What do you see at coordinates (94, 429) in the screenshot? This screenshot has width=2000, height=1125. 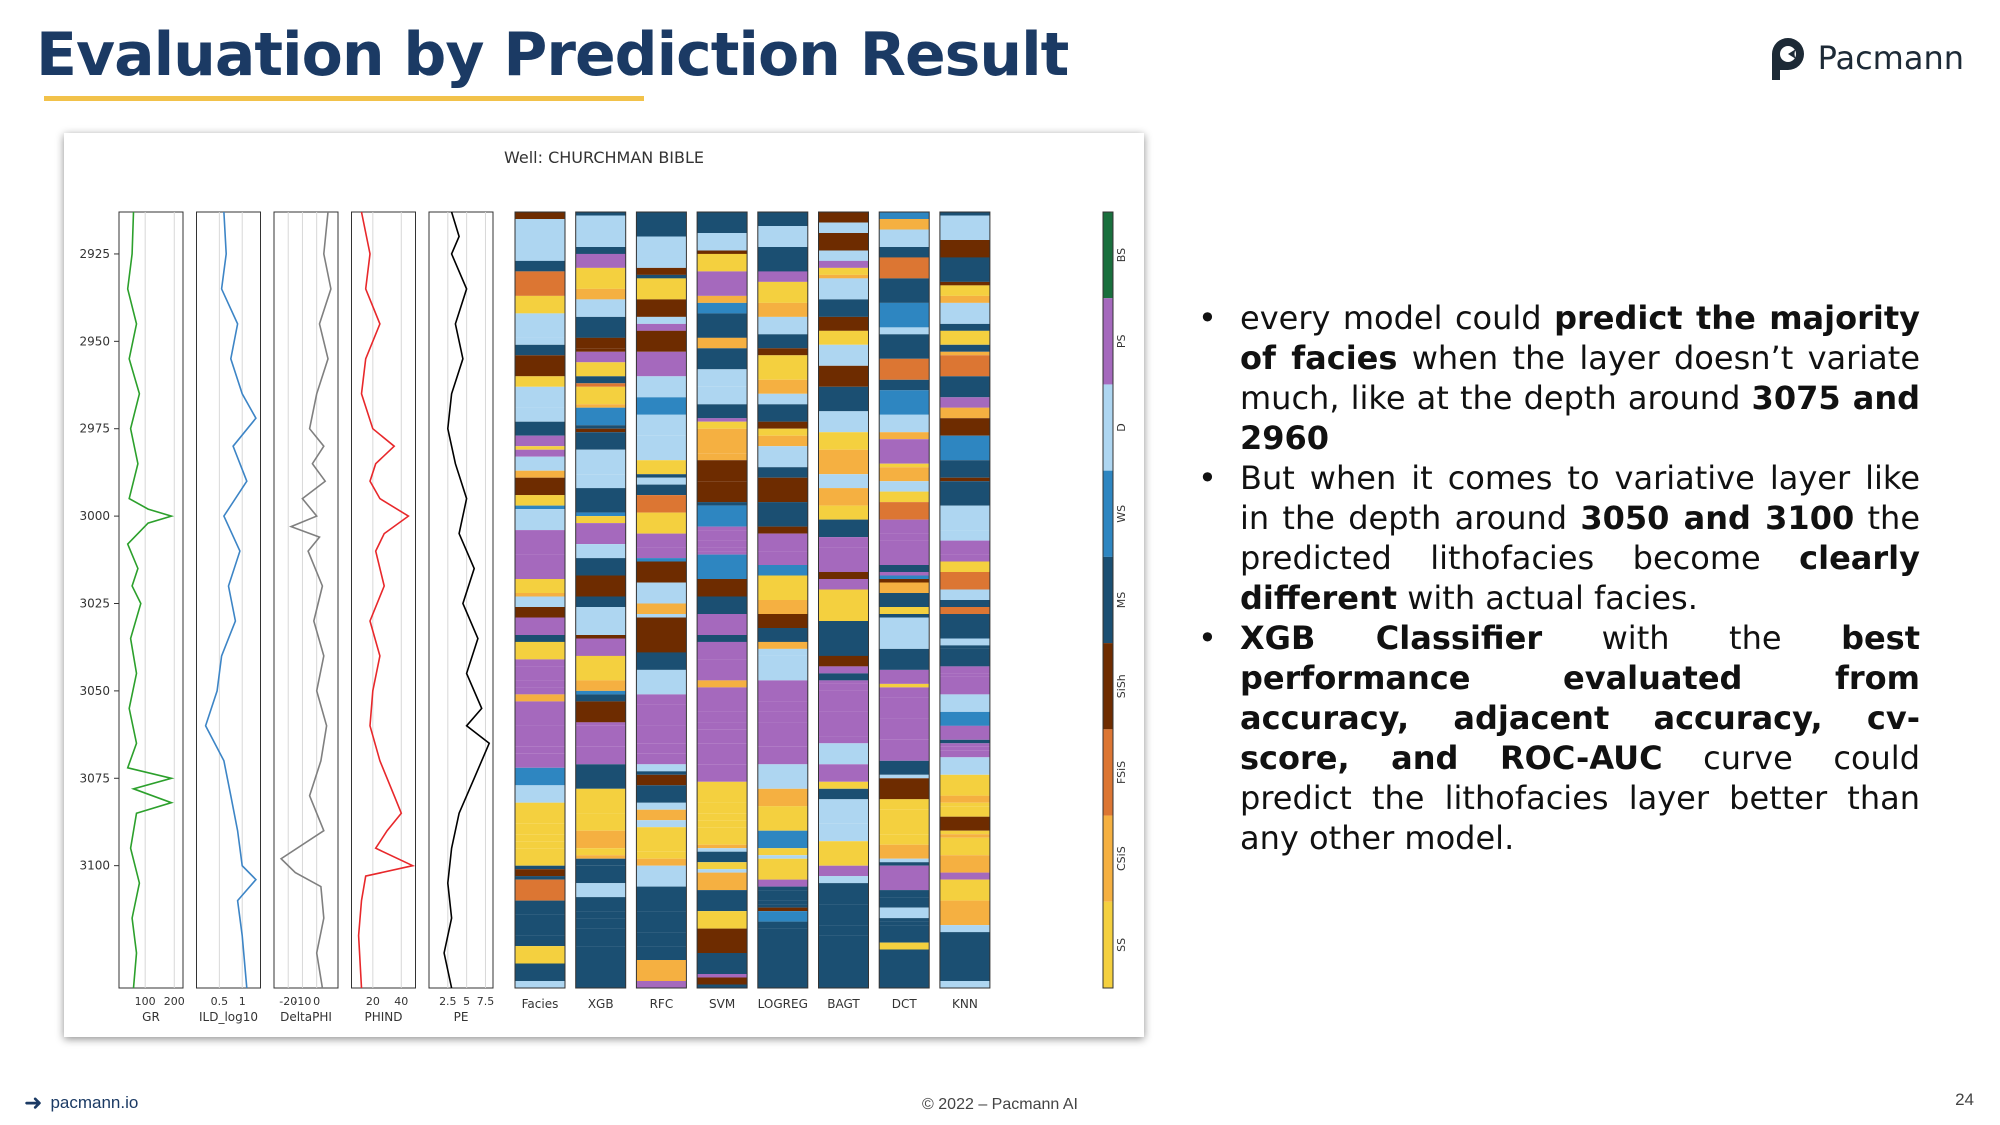 I see `depth-tick-label: 2975` at bounding box center [94, 429].